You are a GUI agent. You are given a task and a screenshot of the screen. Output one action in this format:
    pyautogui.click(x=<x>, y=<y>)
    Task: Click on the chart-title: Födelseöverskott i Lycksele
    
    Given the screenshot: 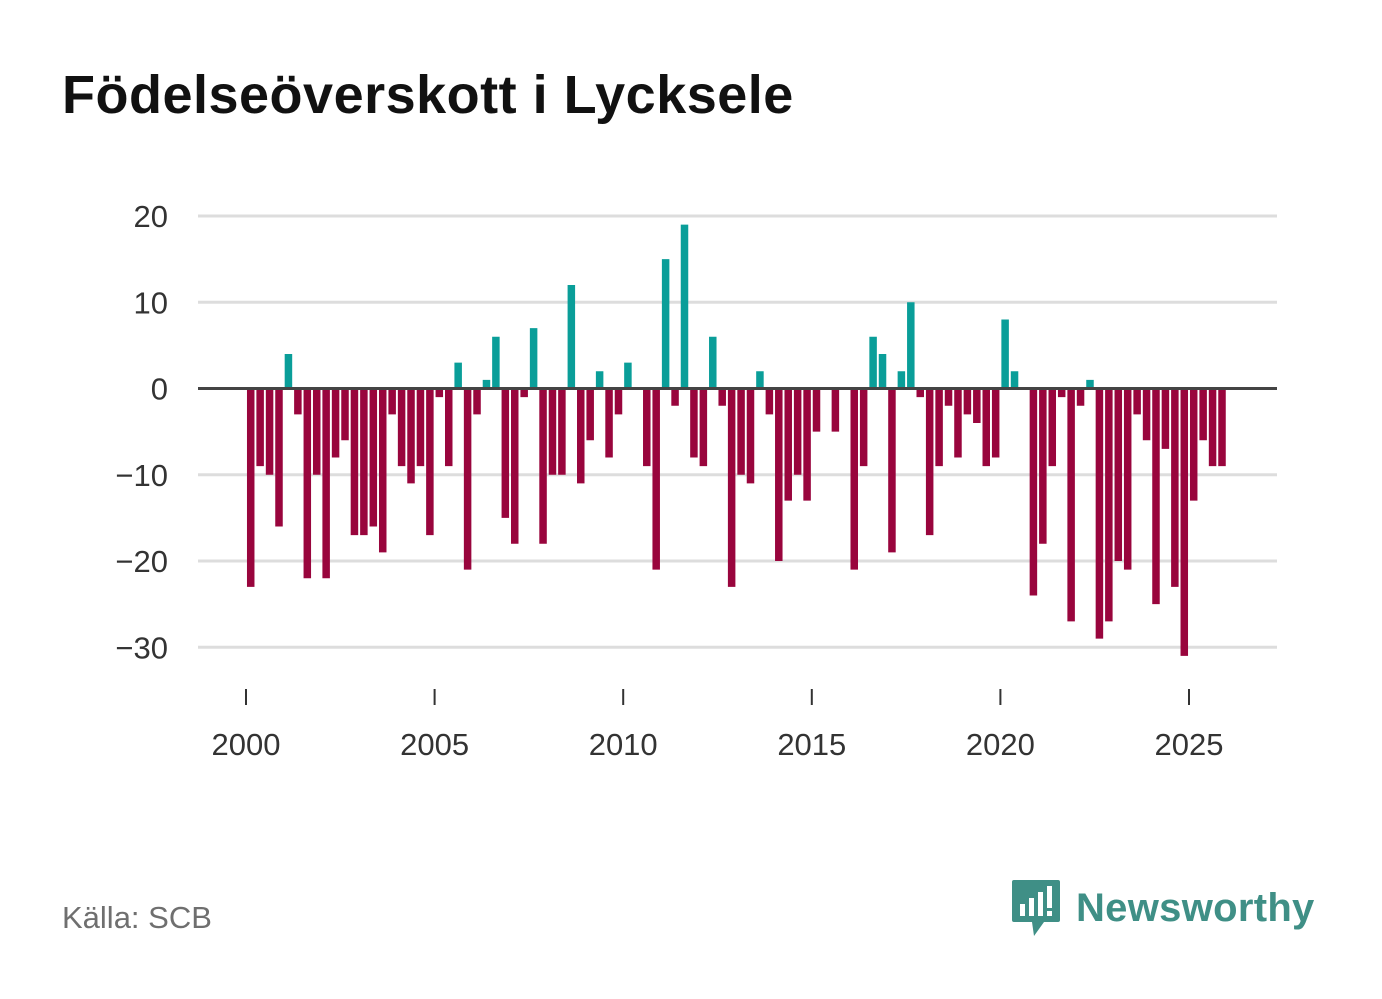 What is the action you would take?
    pyautogui.click(x=428, y=95)
    